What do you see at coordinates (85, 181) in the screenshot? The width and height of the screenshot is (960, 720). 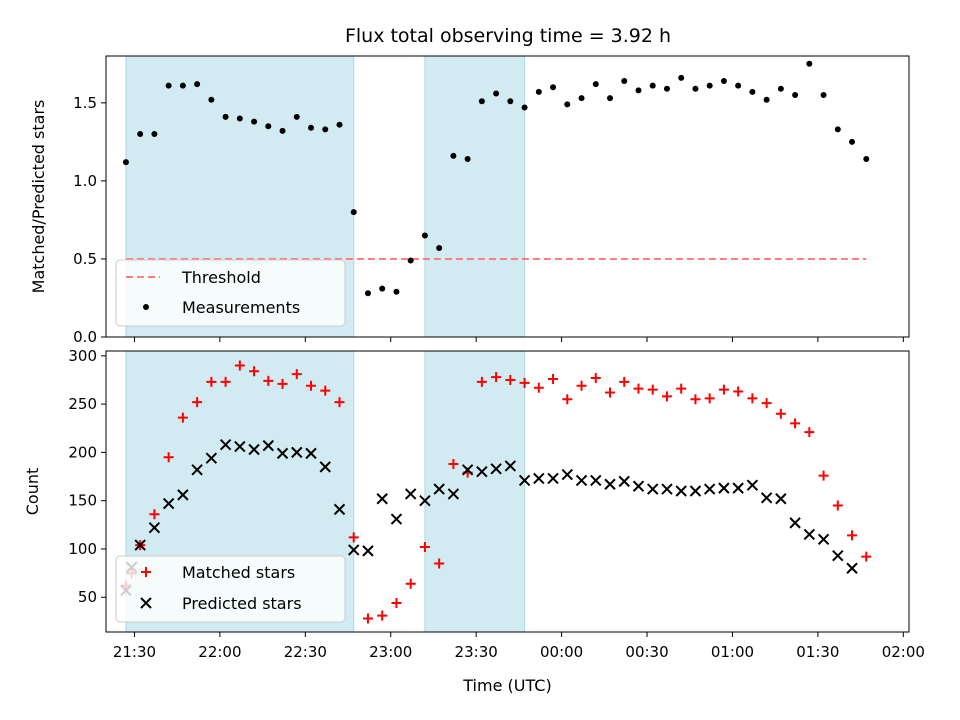 I see `y-tick-label: 1.0` at bounding box center [85, 181].